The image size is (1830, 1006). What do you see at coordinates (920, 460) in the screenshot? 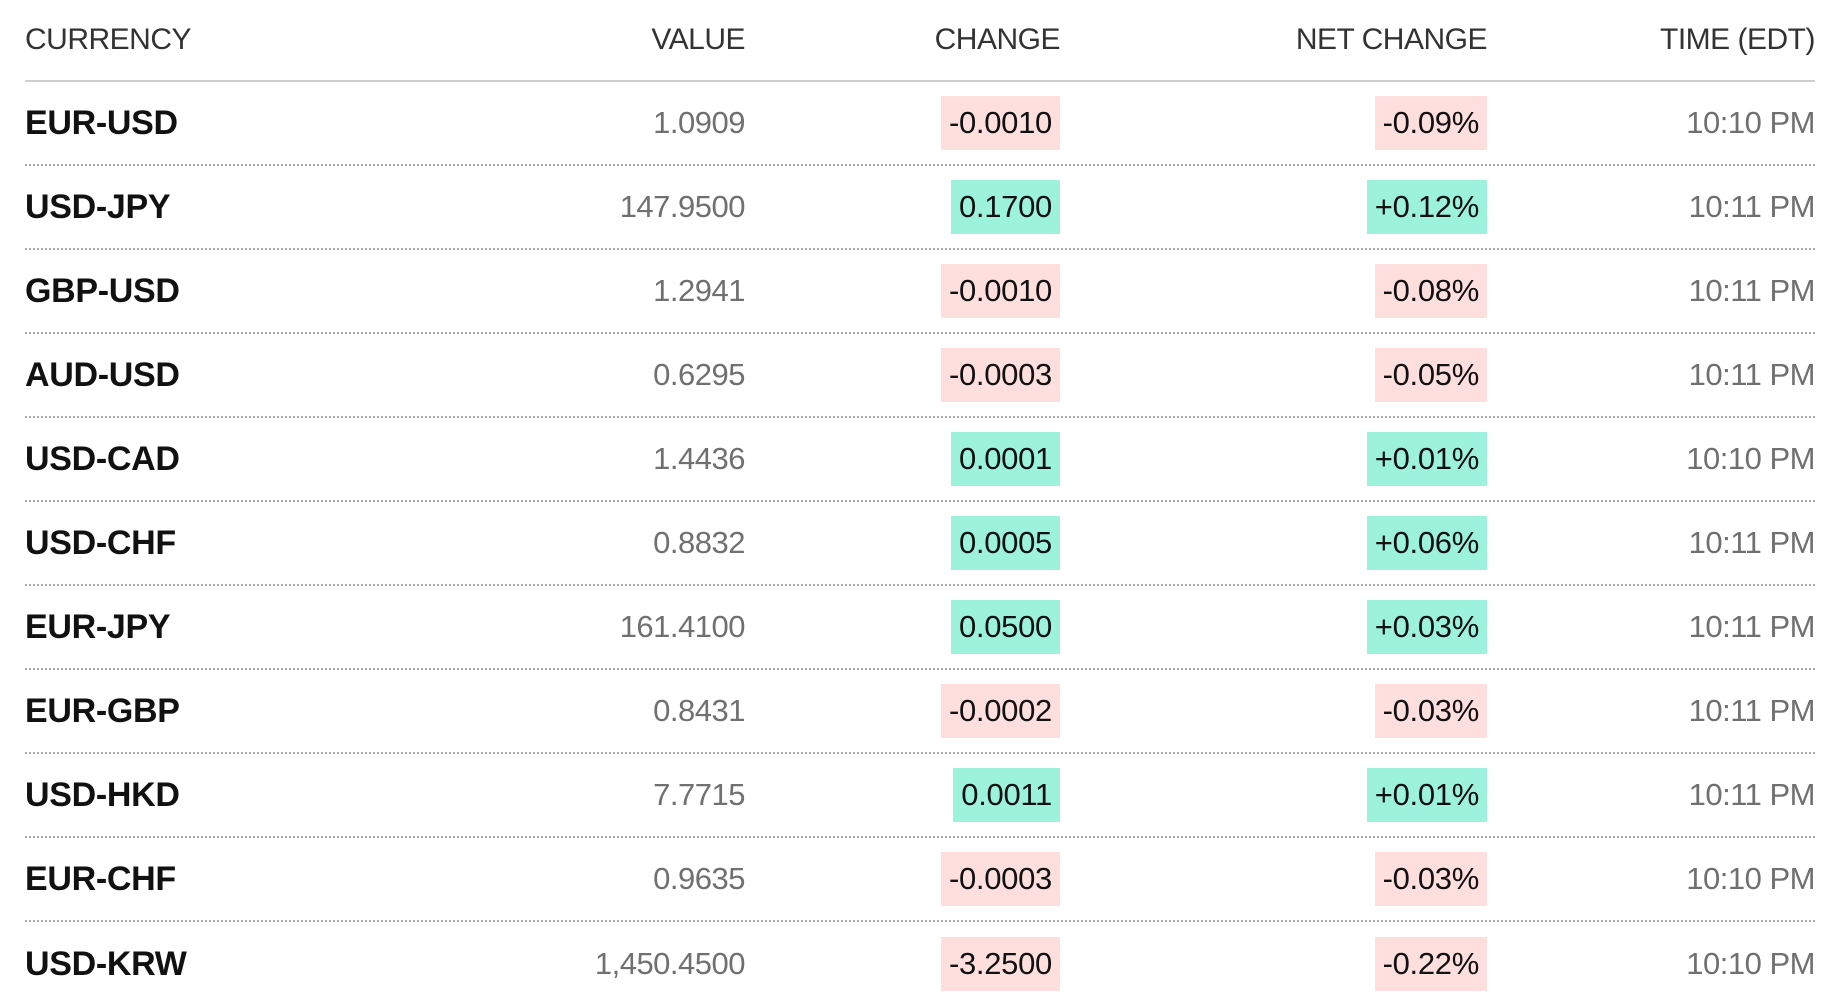
I see `table-row: USD-CAD 1.4436 0.0001 +0.01% 10:10 PM` at bounding box center [920, 460].